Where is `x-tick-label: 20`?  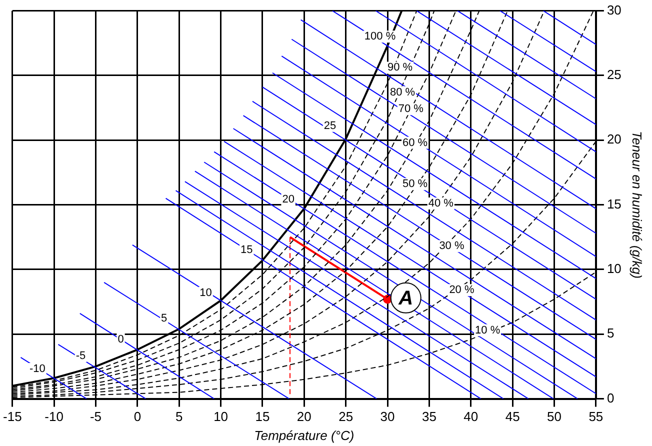 x-tick-label: 20 is located at coordinates (304, 416).